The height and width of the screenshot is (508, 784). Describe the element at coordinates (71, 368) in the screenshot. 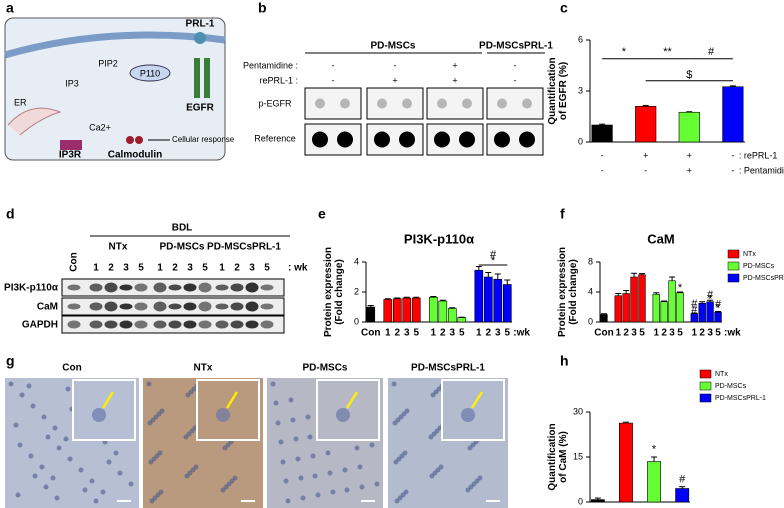

I see `image-title: Con` at that location.